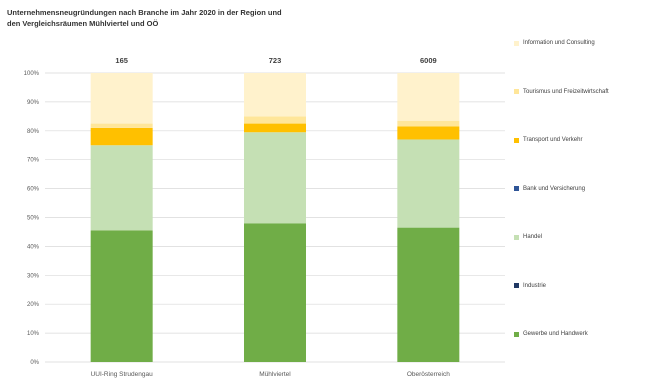 The width and height of the screenshot is (651, 382). Describe the element at coordinates (83, 23) in the screenshot. I see `chart-subtitle: den Vergleichsräumen Mühlviertel und OÖ` at that location.